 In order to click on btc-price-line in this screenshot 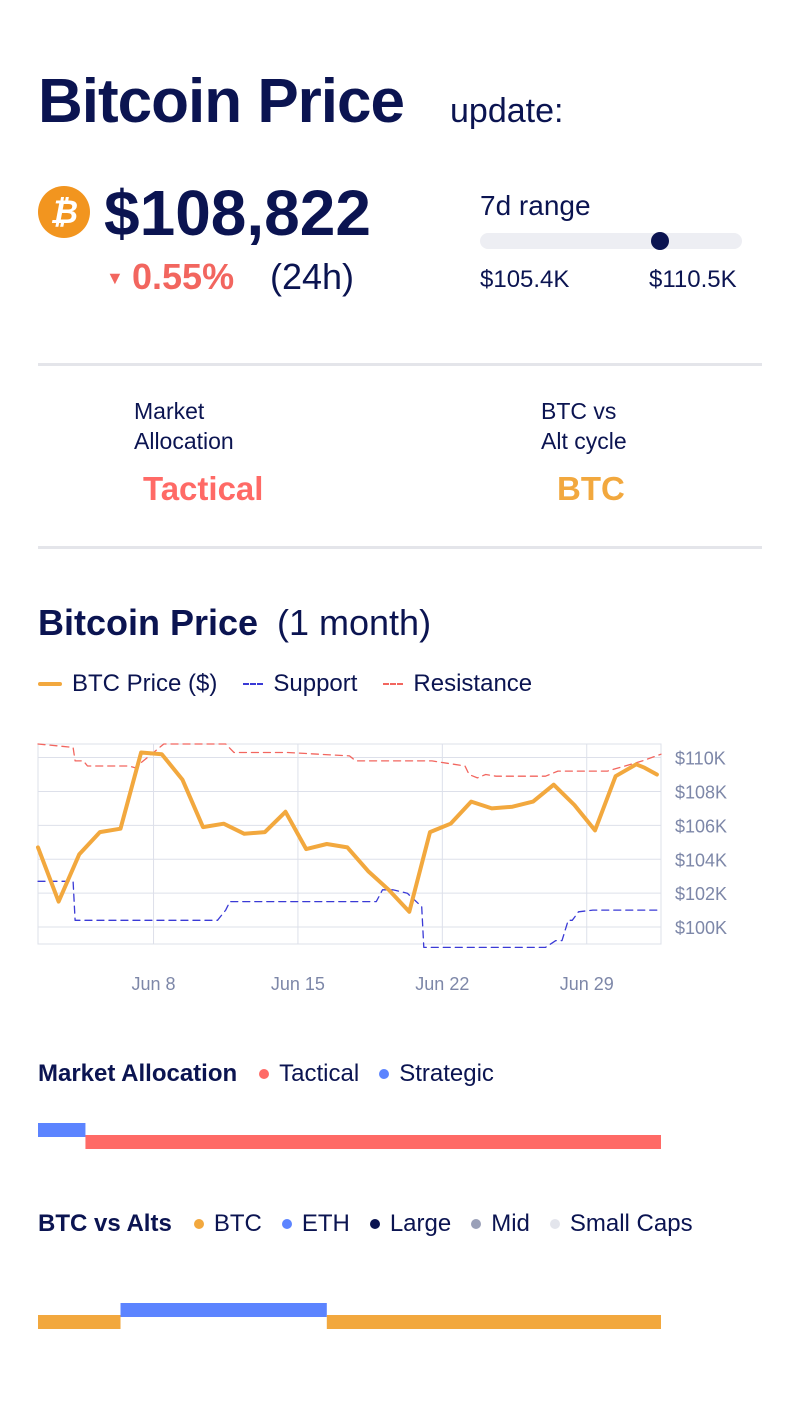, I will do `click(347, 832)`.